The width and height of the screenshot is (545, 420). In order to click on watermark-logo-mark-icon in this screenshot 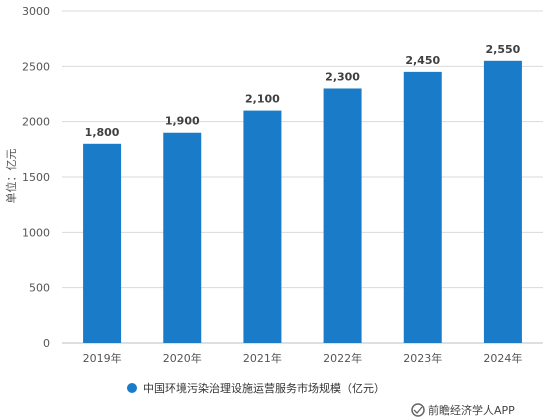, I will do `click(418, 410)`.